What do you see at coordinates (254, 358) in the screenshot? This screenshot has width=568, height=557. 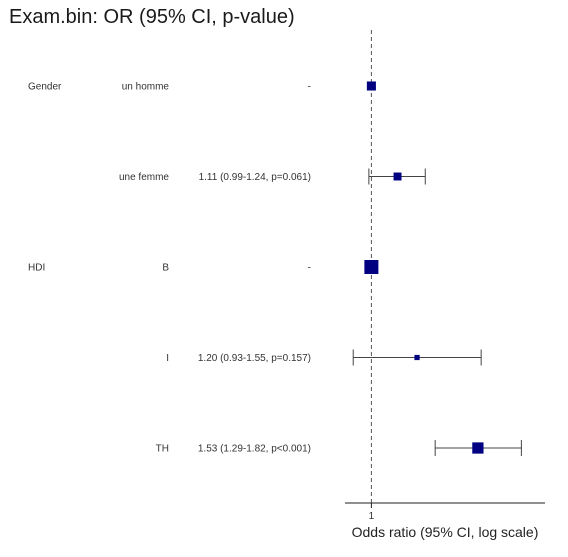 I see `estimate-text: 1.20 (0.93-1.55, p=0.157)` at bounding box center [254, 358].